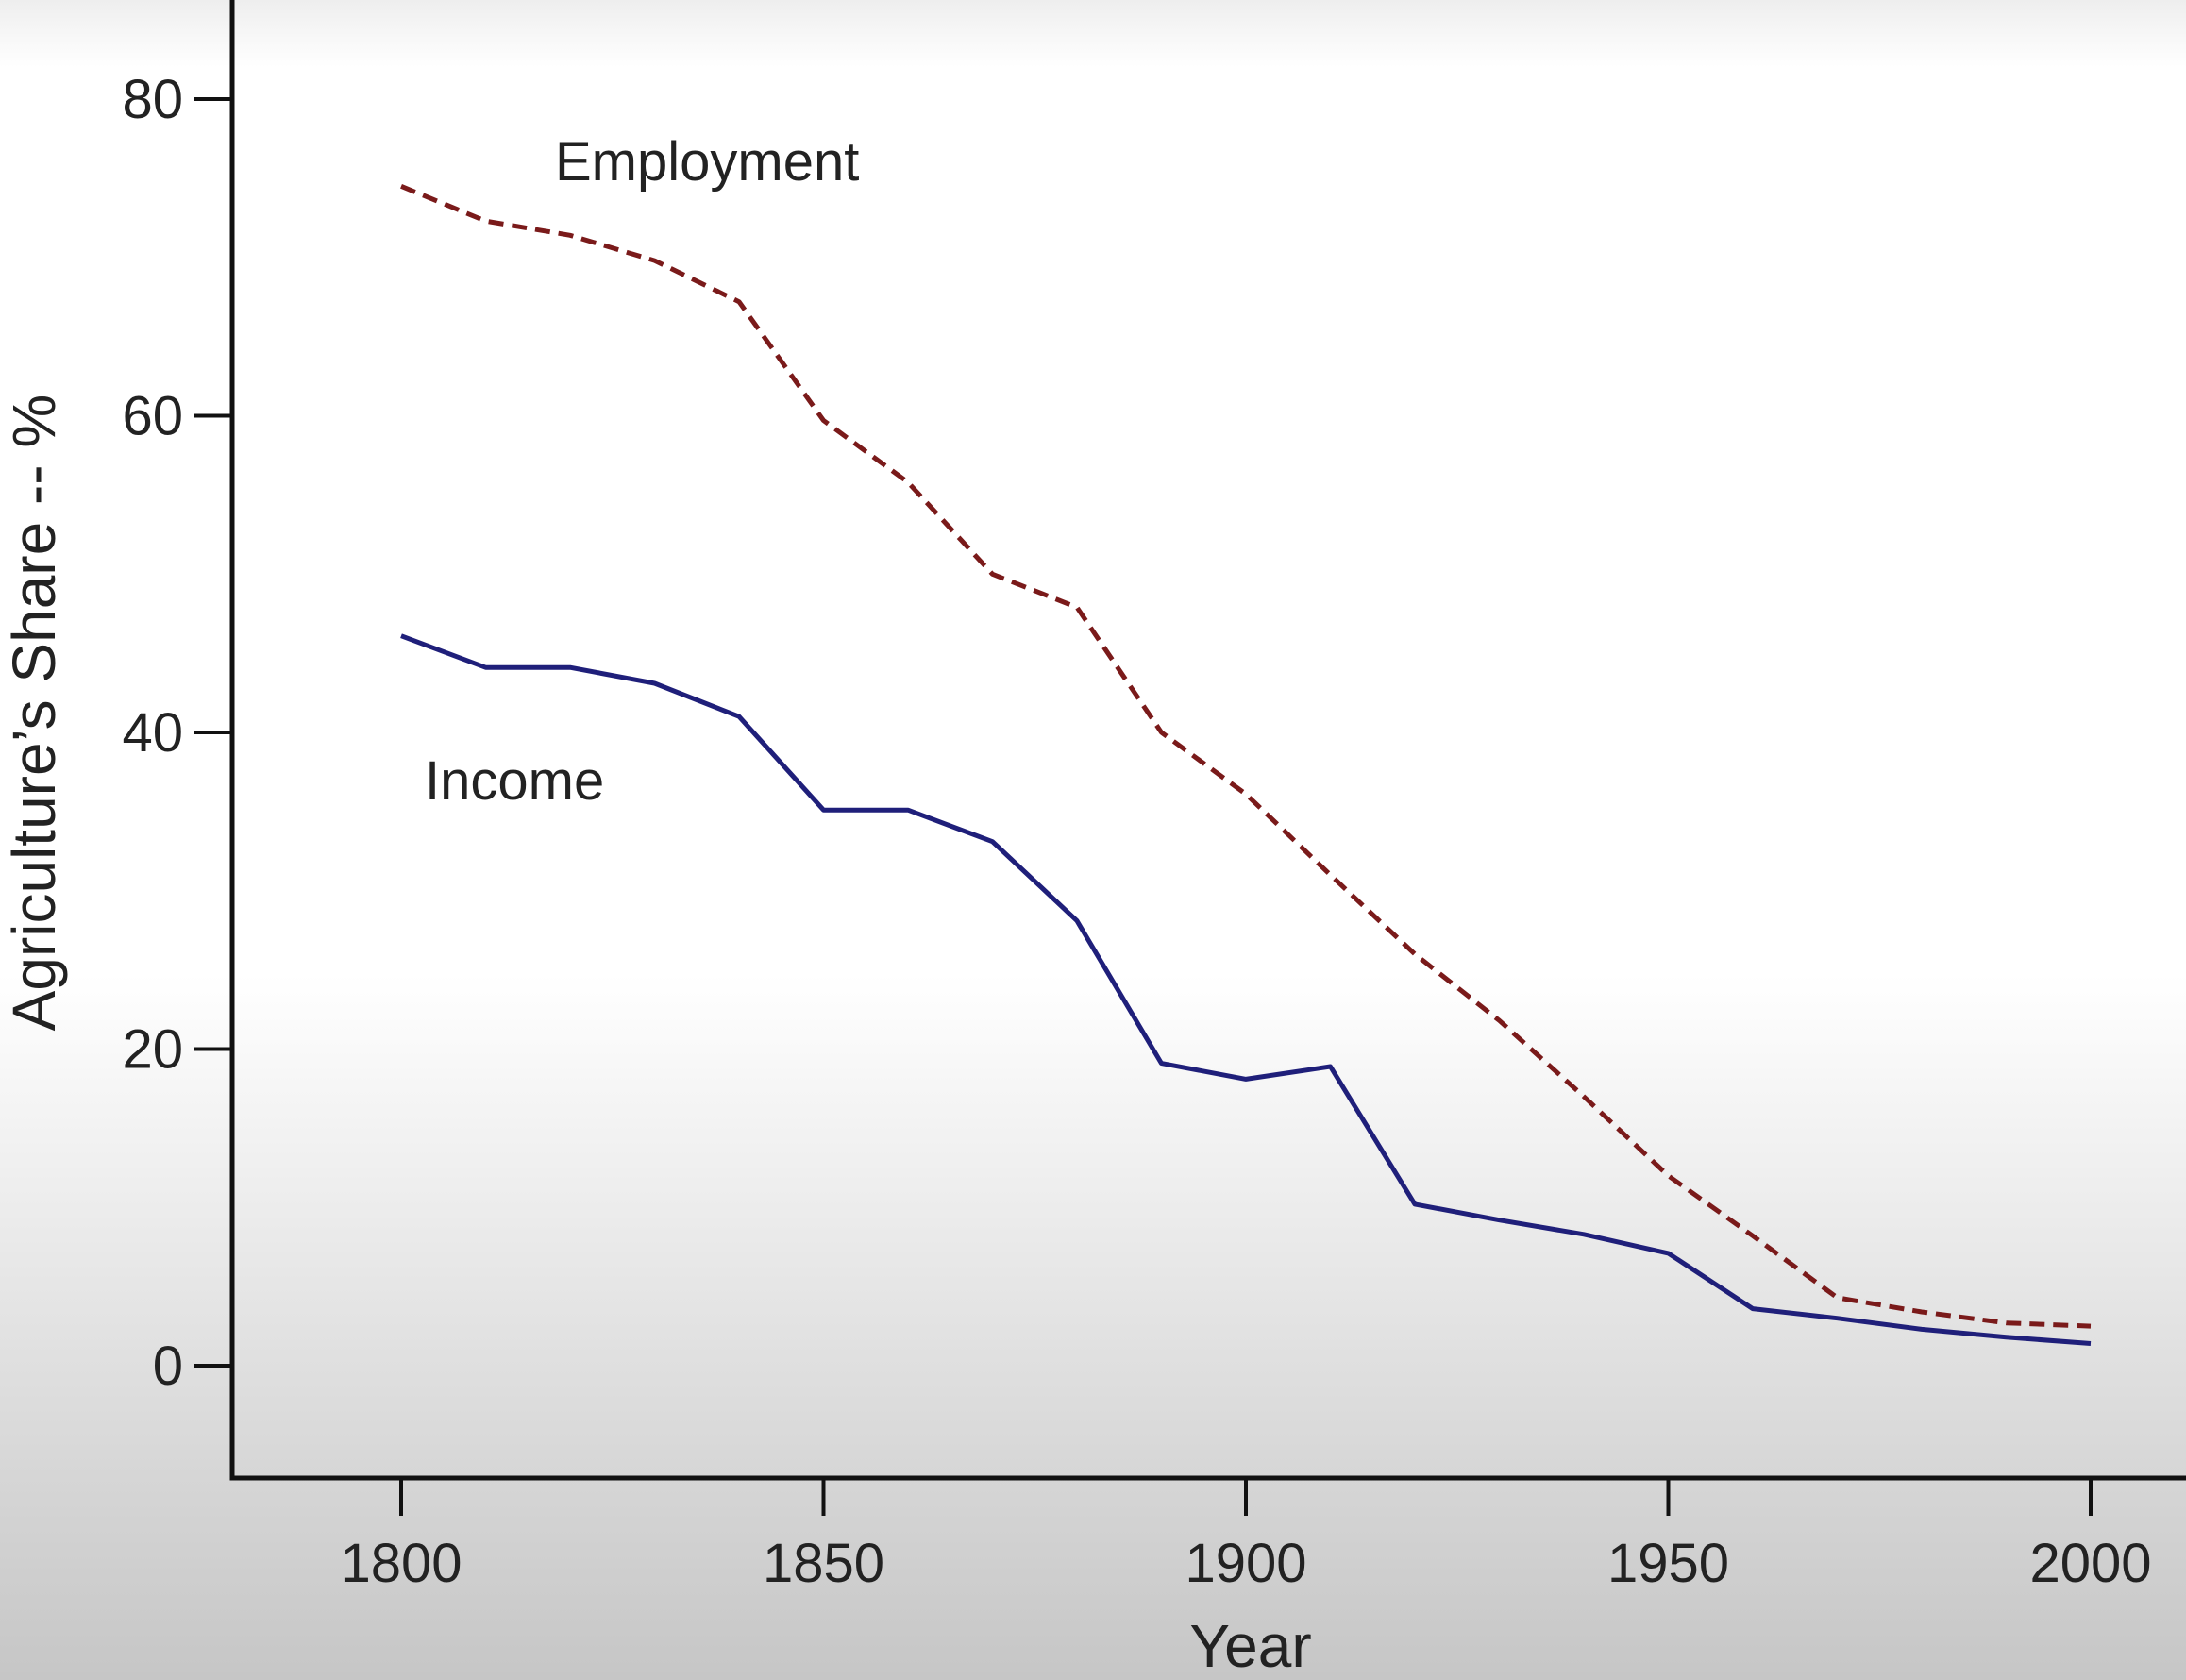 Image resolution: width=2186 pixels, height=1680 pixels. What do you see at coordinates (152, 99) in the screenshot?
I see `y-tick-label: 80` at bounding box center [152, 99].